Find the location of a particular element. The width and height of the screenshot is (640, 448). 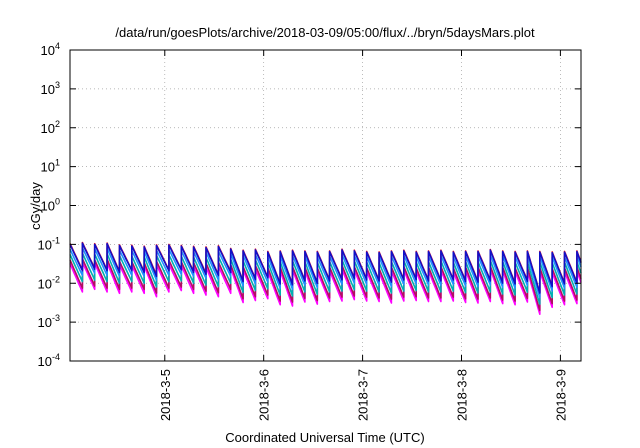

y-tick-label: 10⁻³ is located at coordinates (49, 321).